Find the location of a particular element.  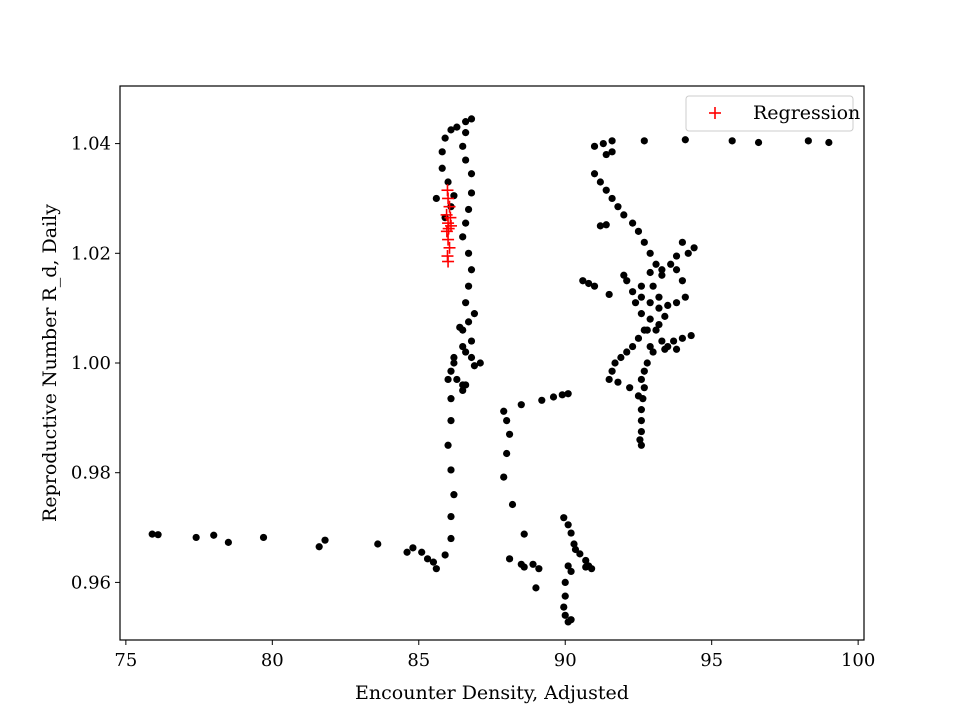

y-tick-label: 0.98 is located at coordinates (91, 473).